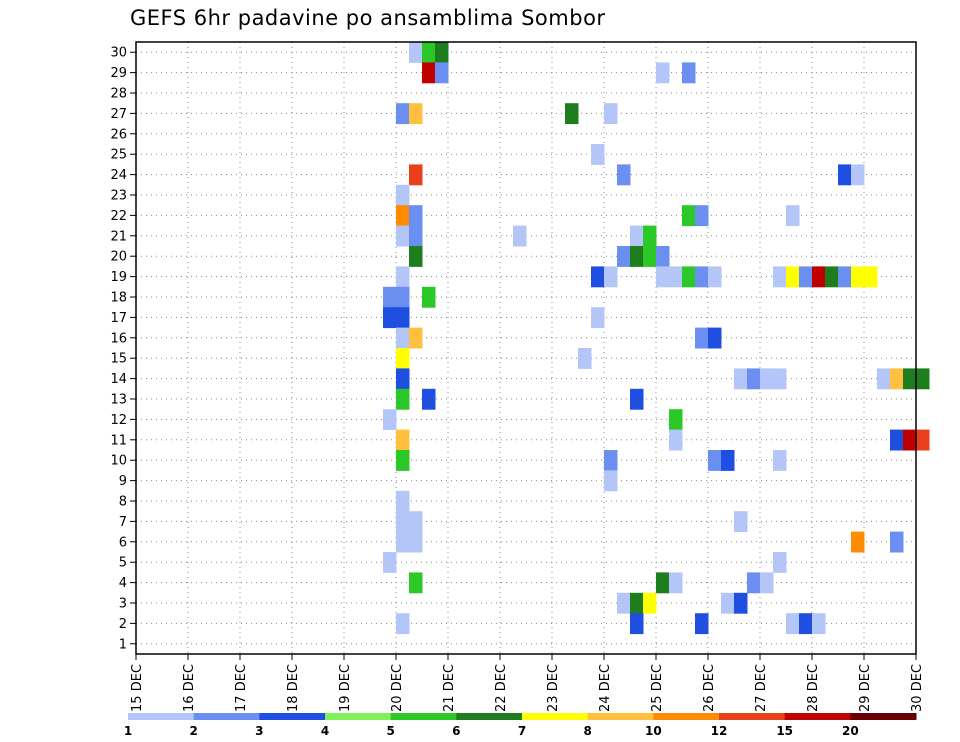 The image size is (960, 742). I want to click on y-tick-label: 8, so click(123, 502).